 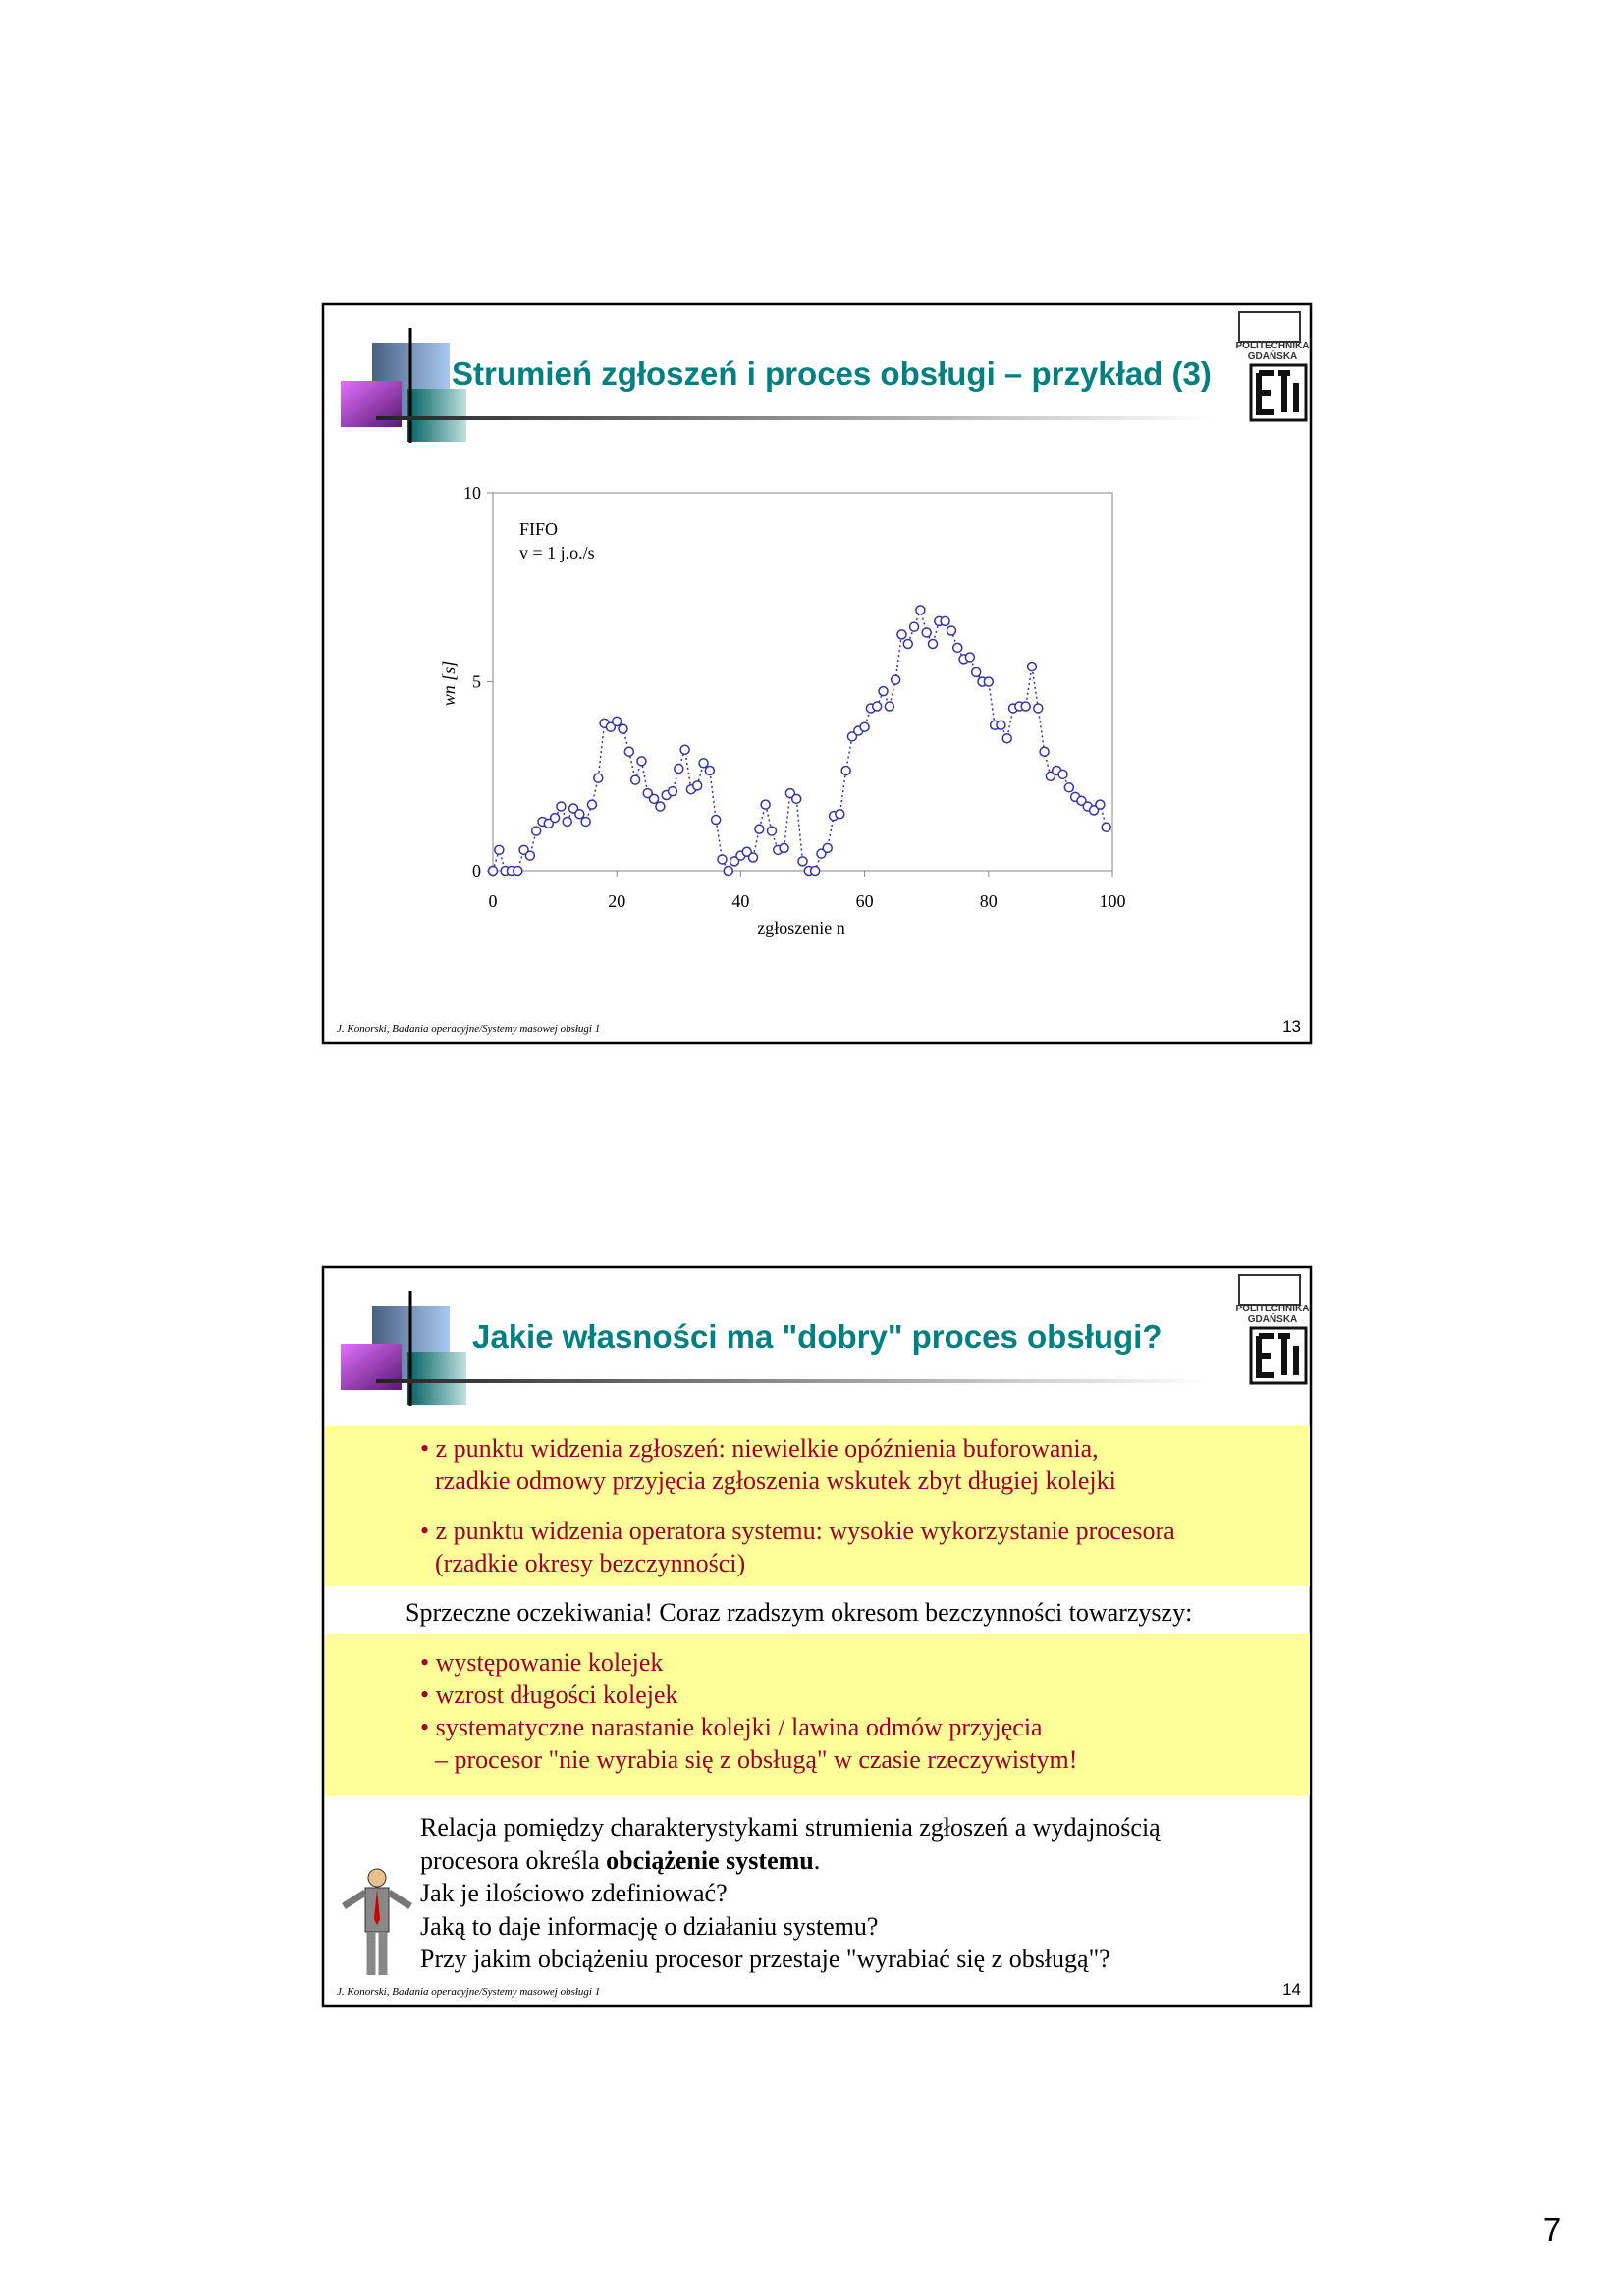 I want to click on y-tick-label: 0, so click(x=476, y=871).